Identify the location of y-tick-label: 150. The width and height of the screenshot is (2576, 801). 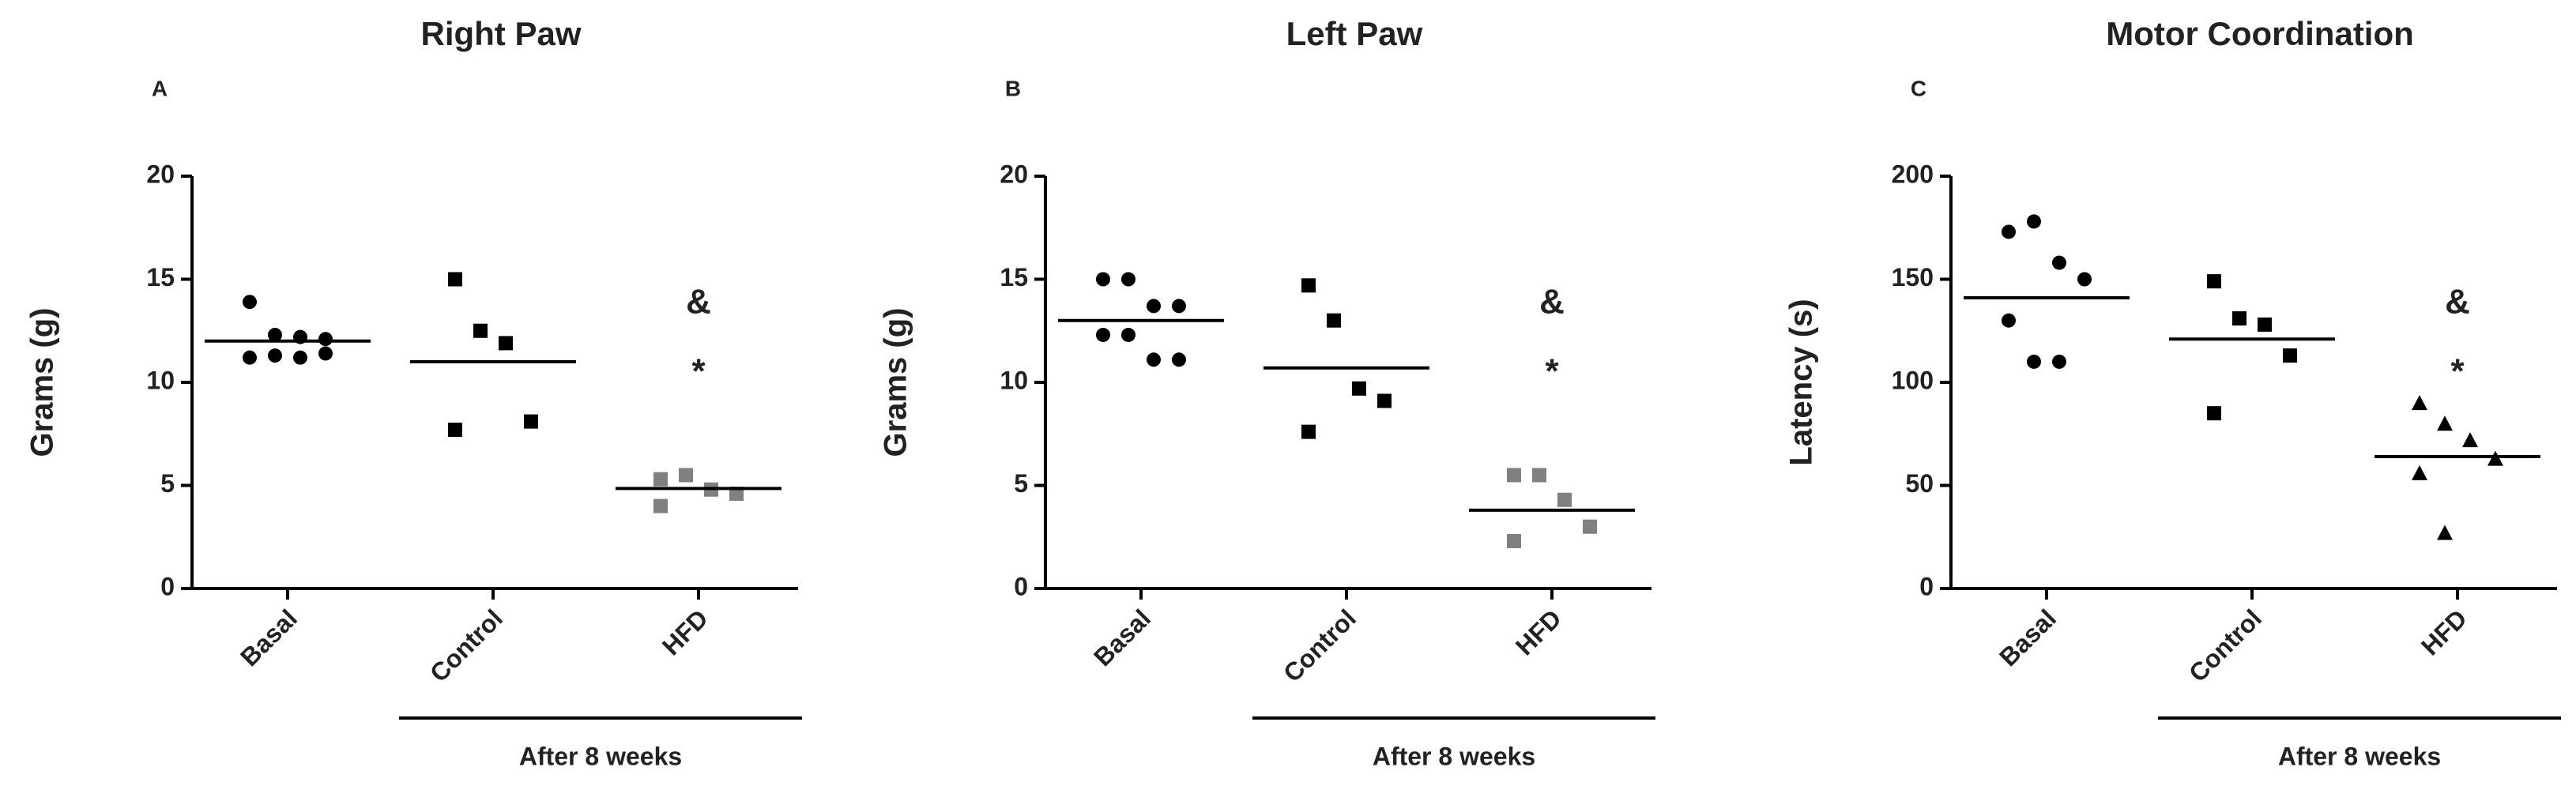
(1913, 277).